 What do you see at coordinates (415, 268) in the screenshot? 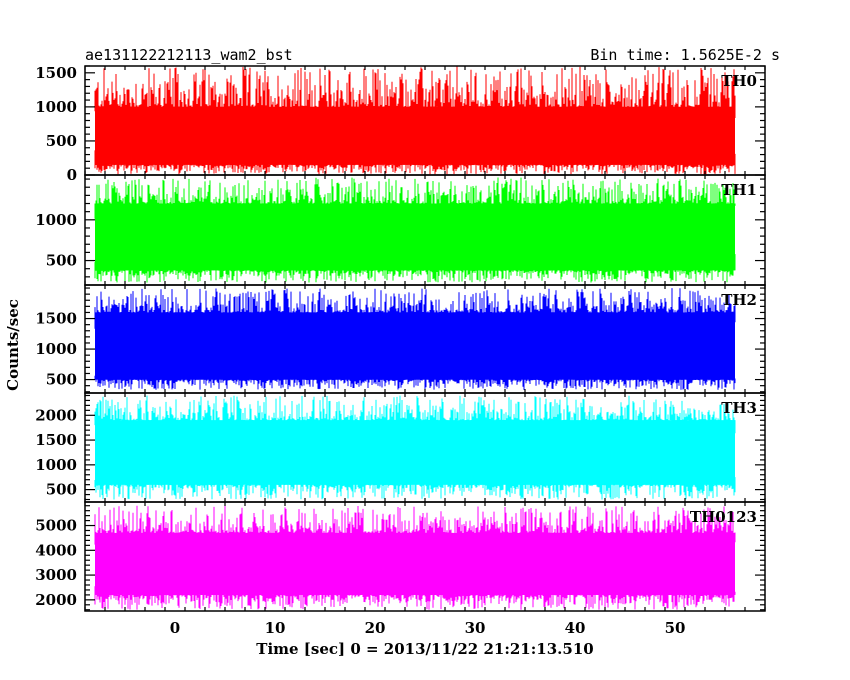
I see `series-lower-th1` at bounding box center [415, 268].